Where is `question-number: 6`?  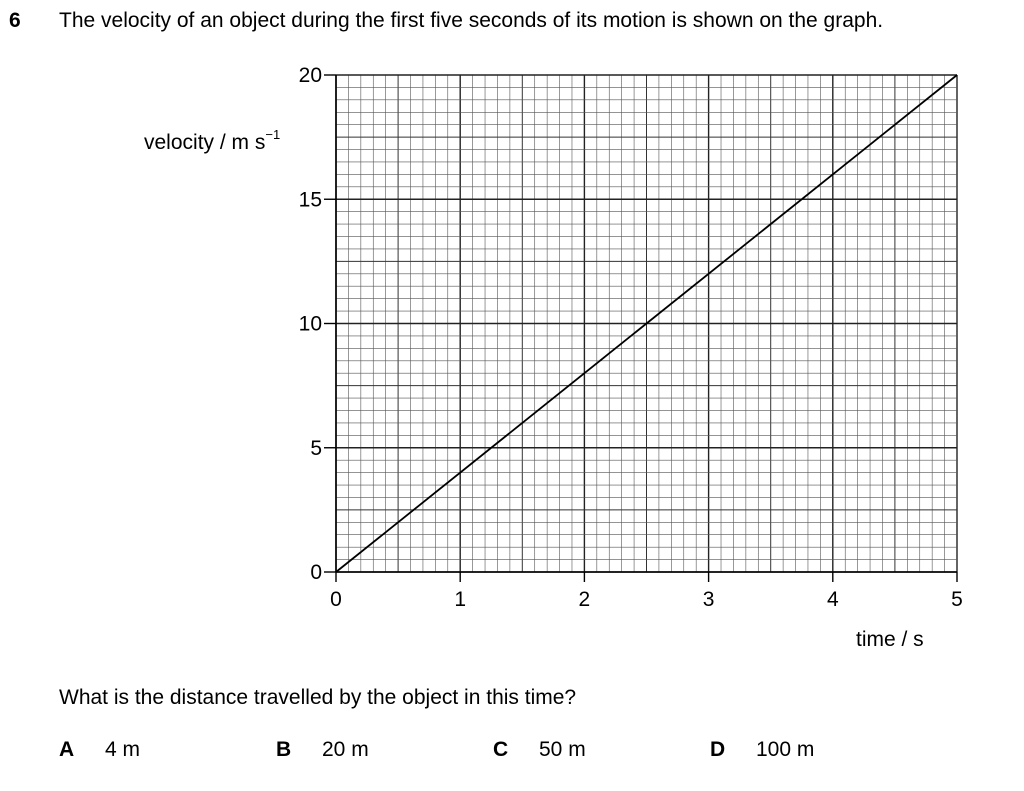 question-number: 6 is located at coordinates (15, 20).